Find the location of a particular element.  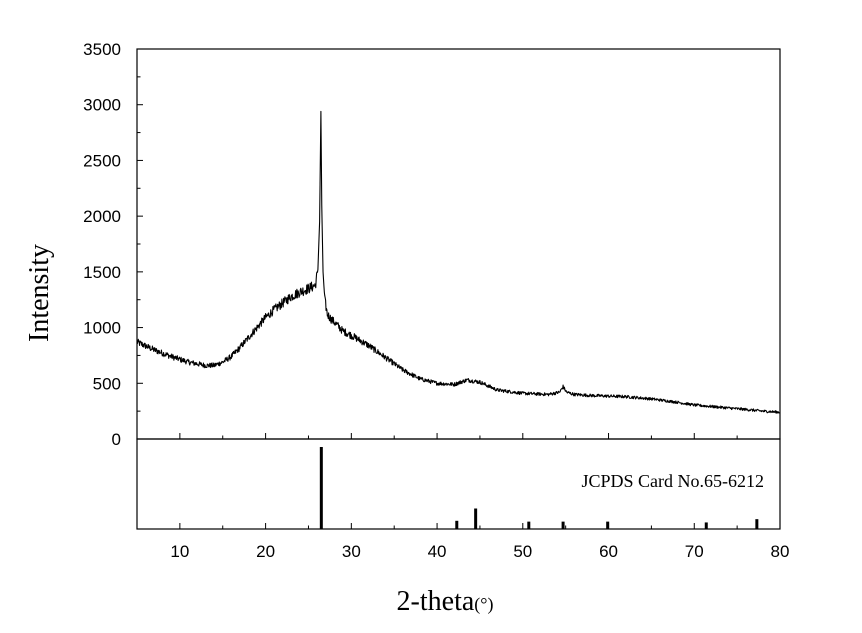

x-tick-label: 70 is located at coordinates (694, 551).